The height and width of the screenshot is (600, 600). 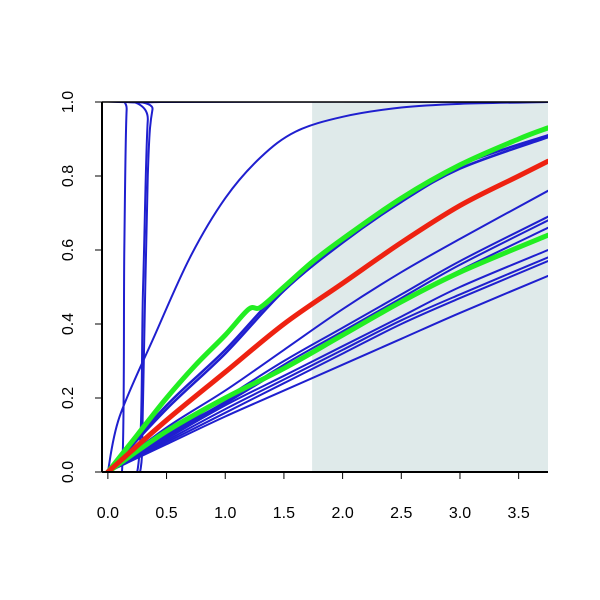 I want to click on y-tick-label: 0.8, so click(x=68, y=176).